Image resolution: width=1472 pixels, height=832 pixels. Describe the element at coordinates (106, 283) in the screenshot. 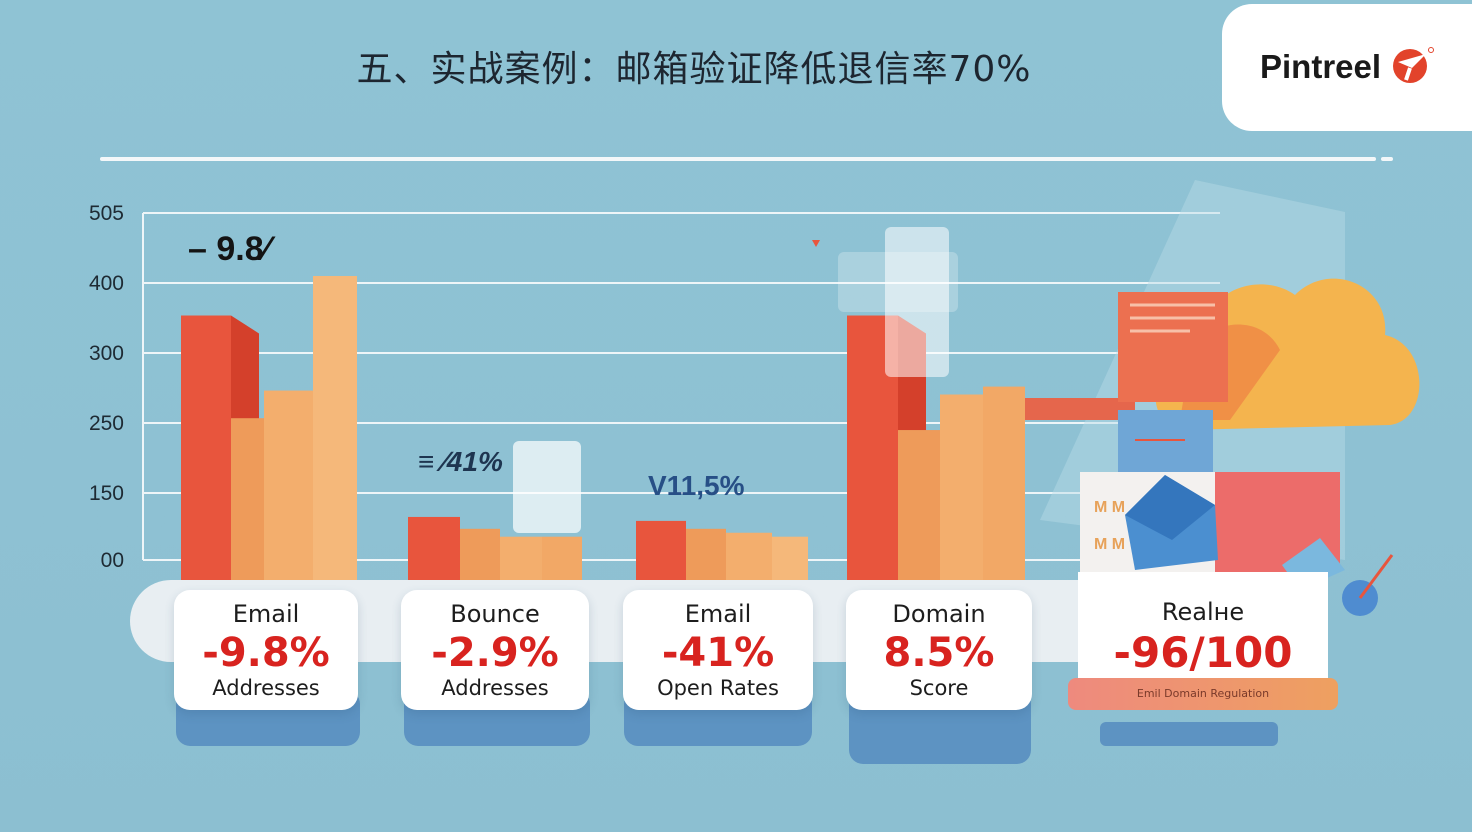

I see `y-tick-label: 400` at that location.